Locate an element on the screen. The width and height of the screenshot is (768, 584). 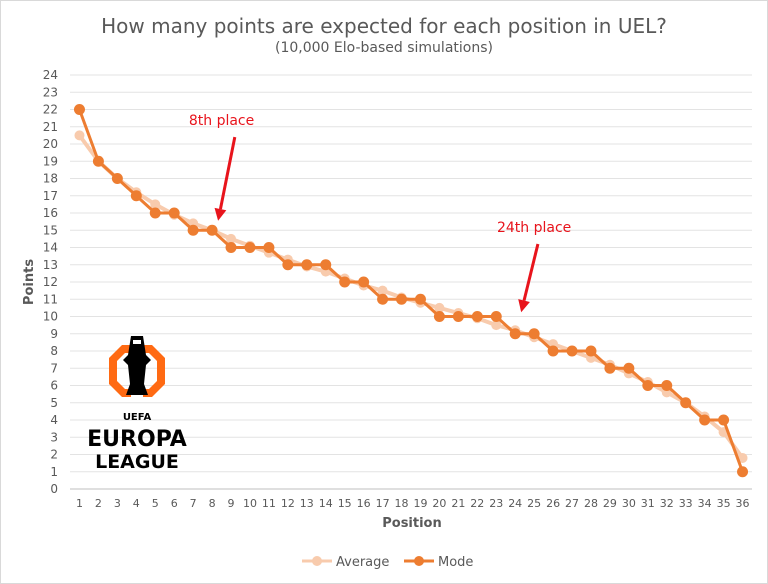
legend-mode-marker is located at coordinates (419, 561).